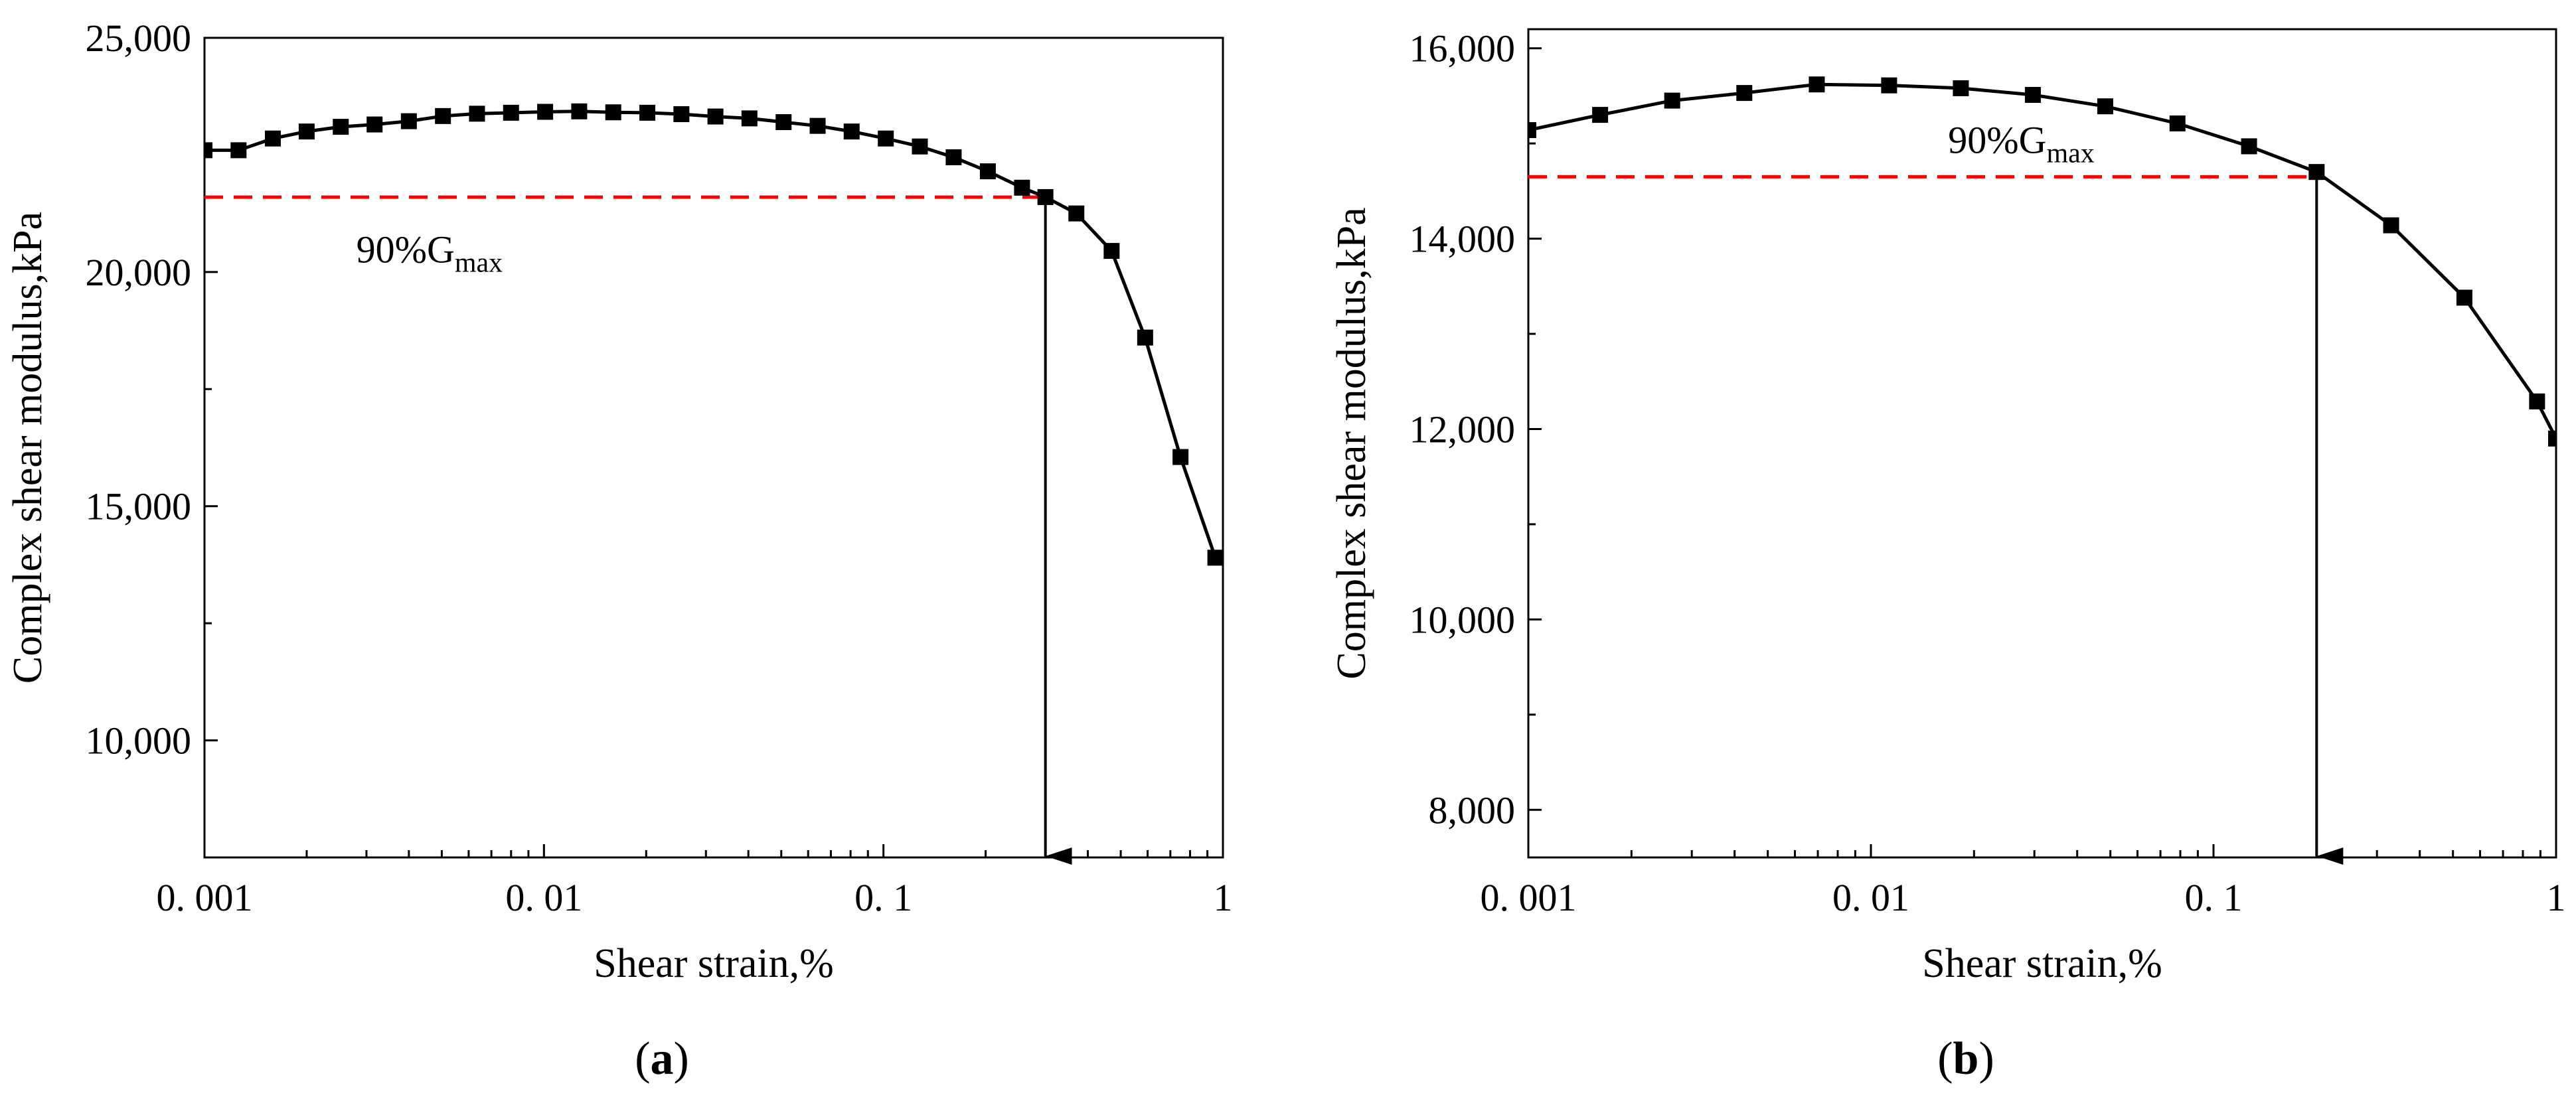 The image size is (2576, 1101). Describe the element at coordinates (139, 272) in the screenshot. I see `y-tick-label: 20,000` at that location.